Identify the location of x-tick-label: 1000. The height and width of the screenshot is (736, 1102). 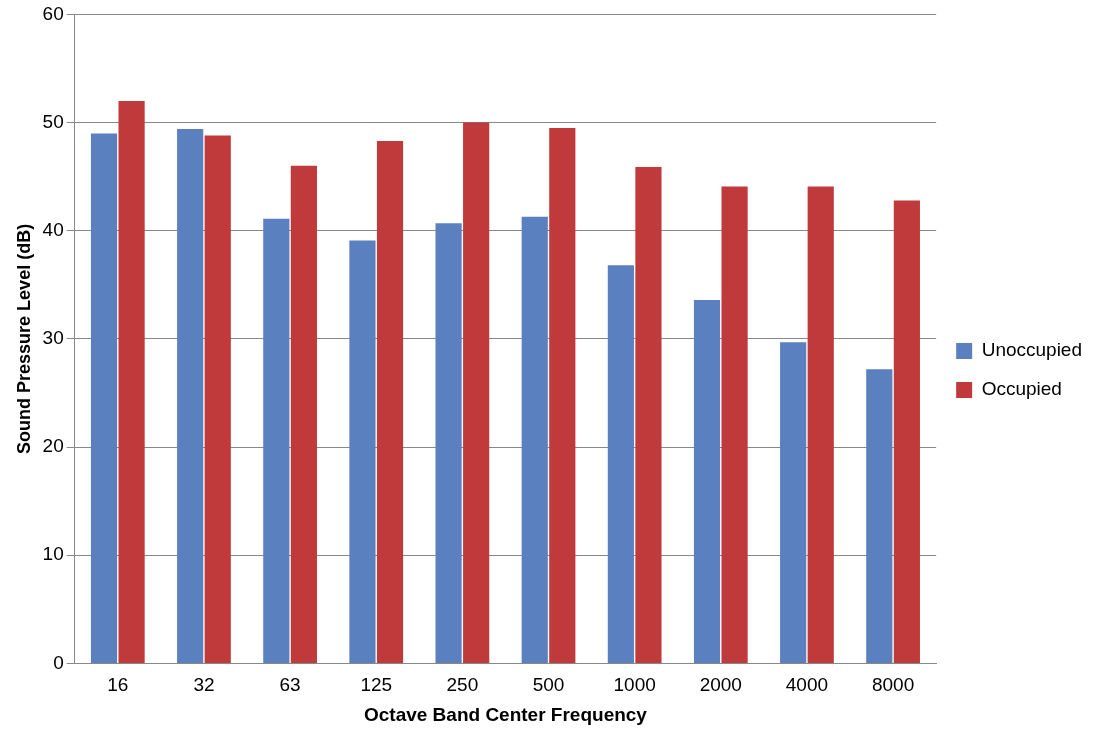
(634, 685).